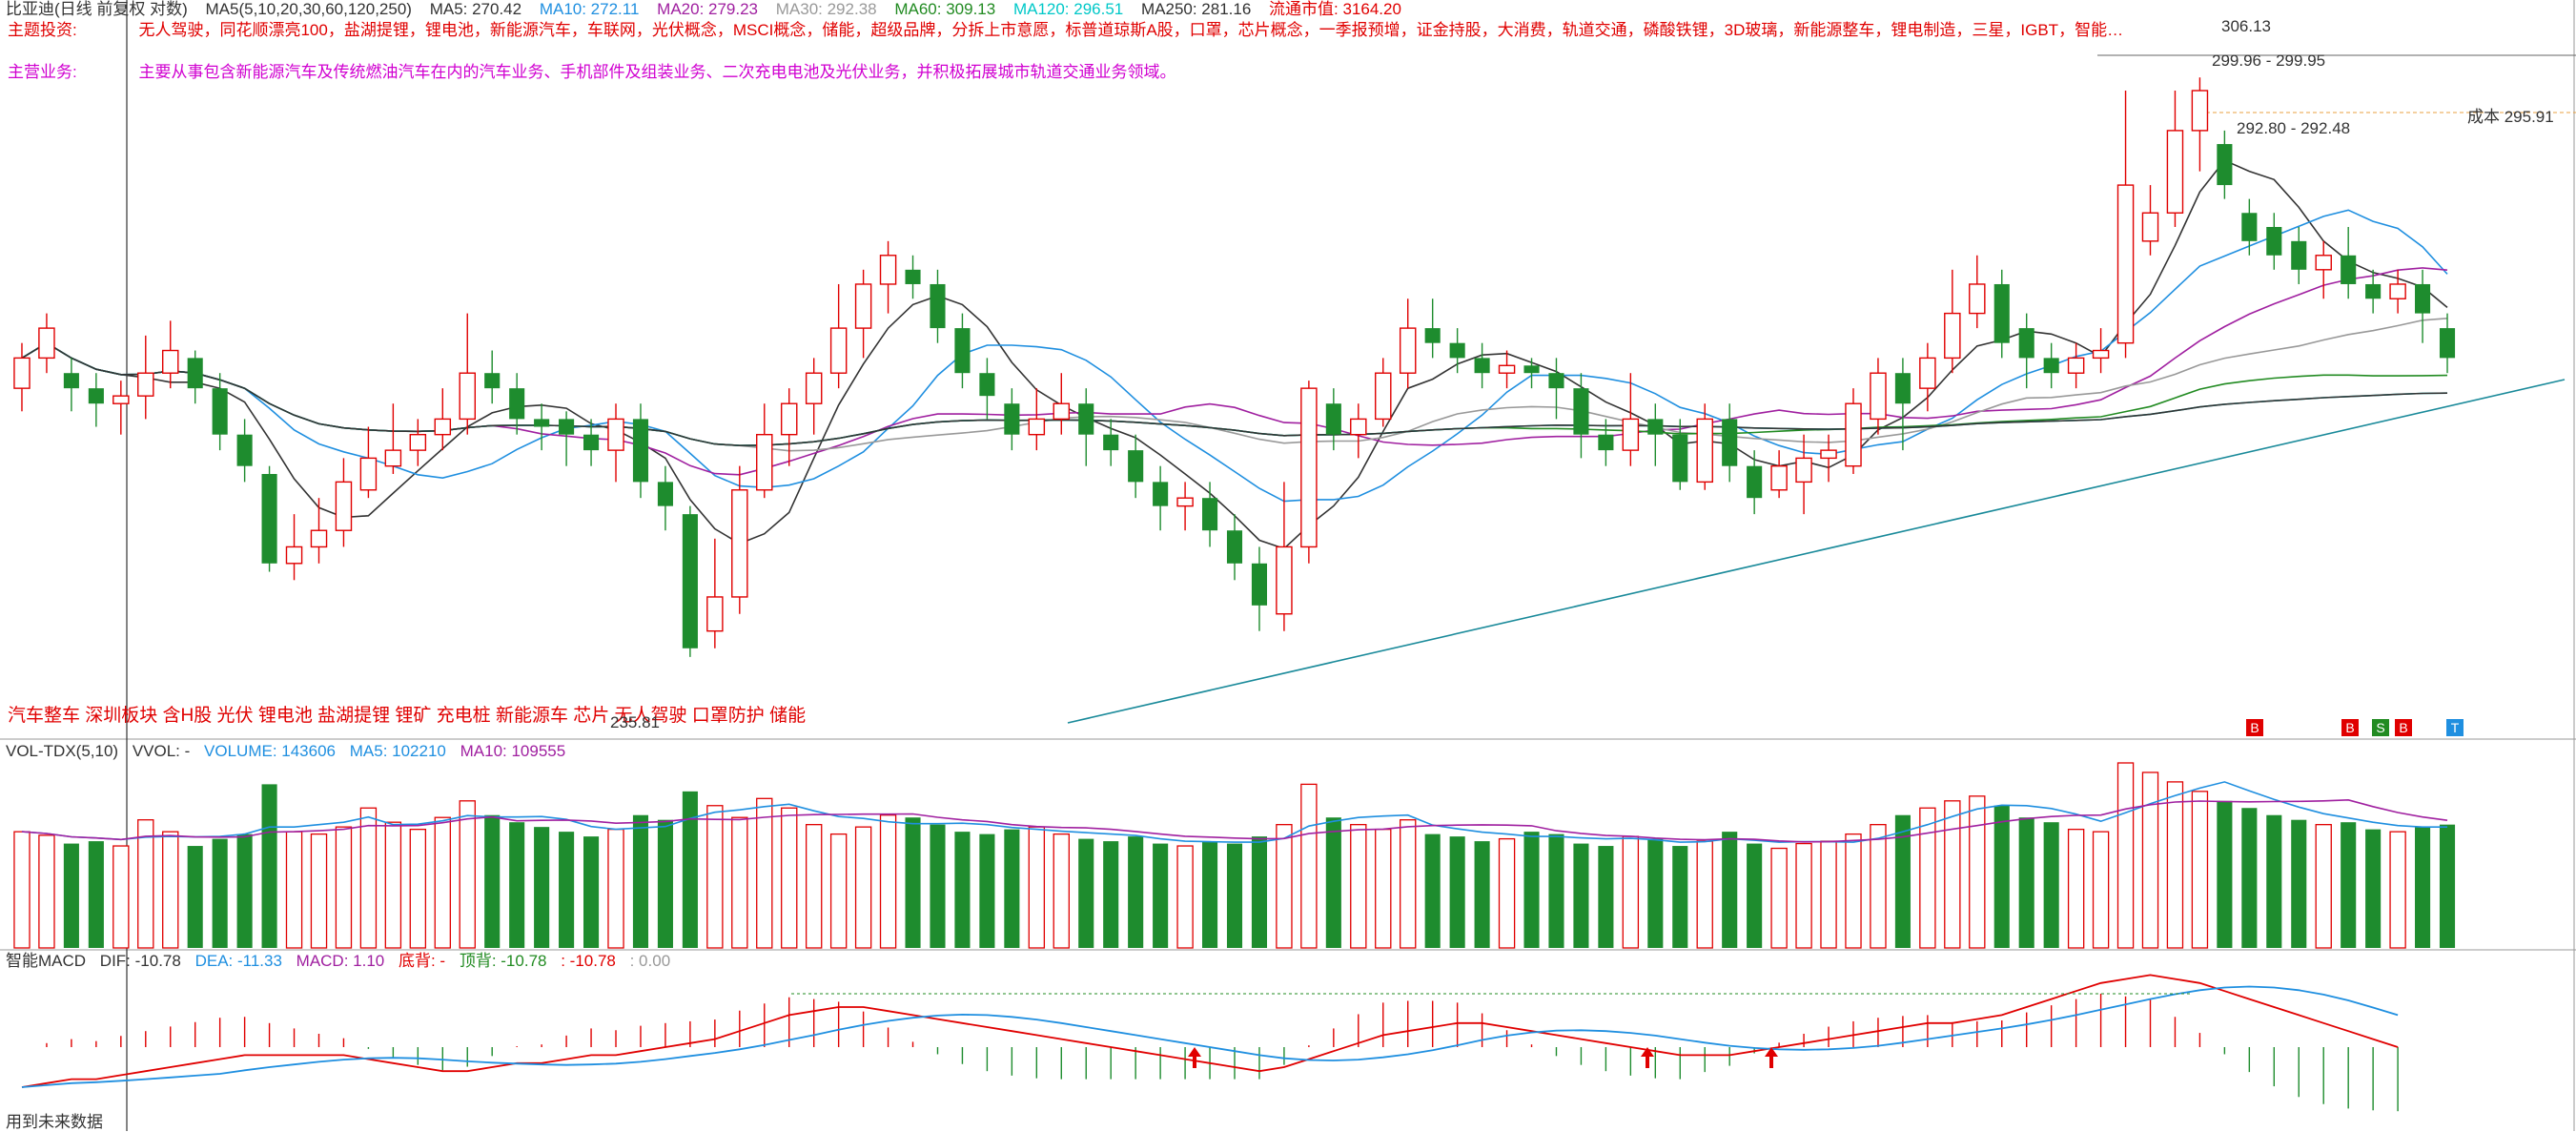 The image size is (2576, 1132). Describe the element at coordinates (97, 9) in the screenshot. I see `stock-title: 比亚迪(日线 前复权 对数)` at that location.